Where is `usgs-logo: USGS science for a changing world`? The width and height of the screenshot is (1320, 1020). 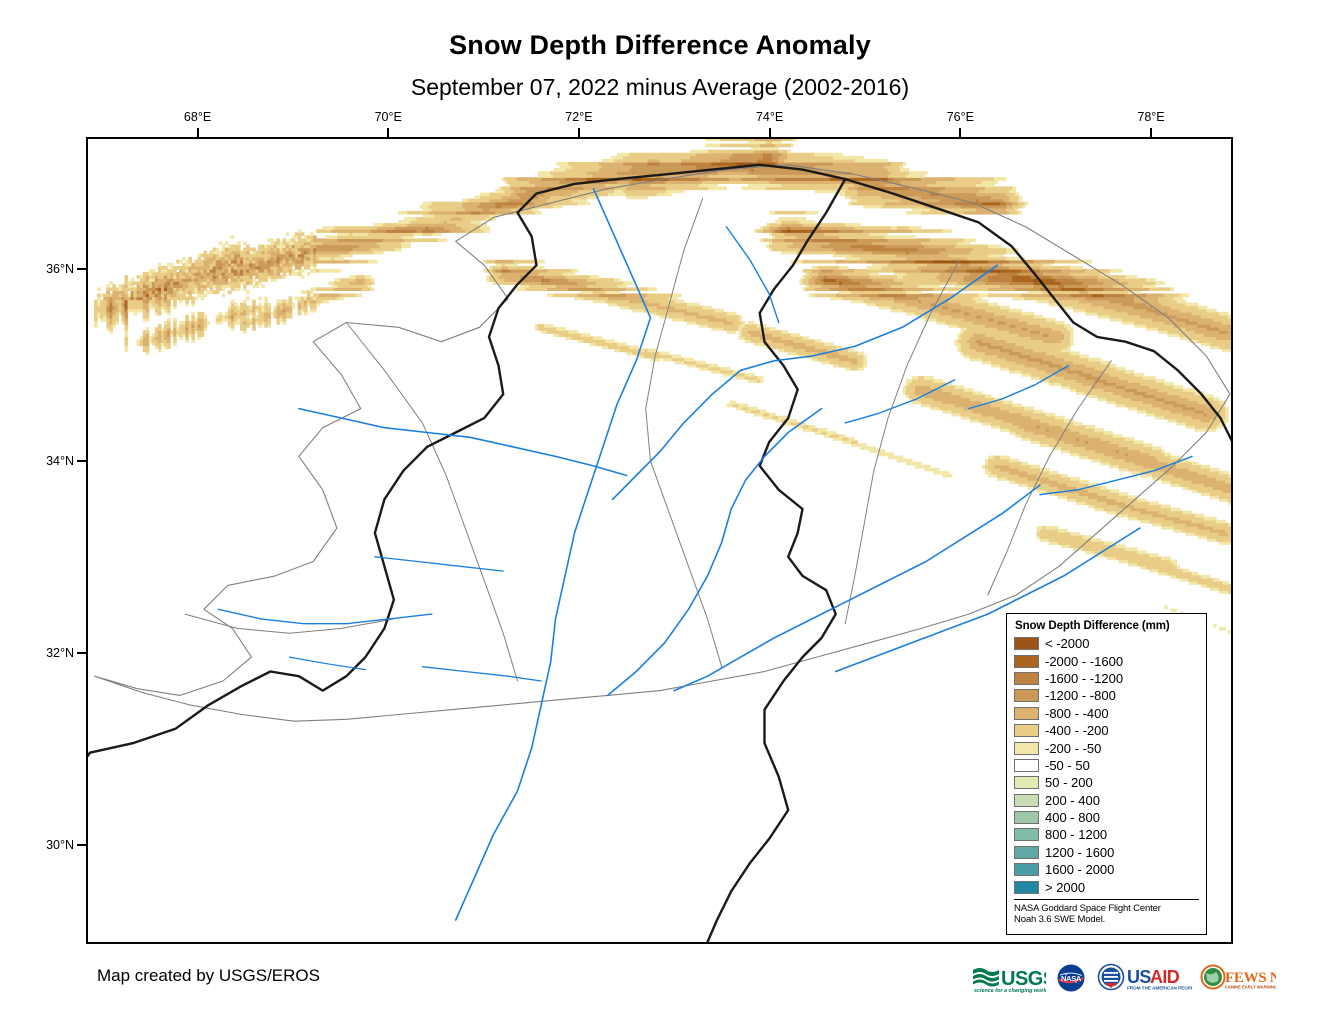 usgs-logo: USGS science for a changing world is located at coordinates (1009, 978).